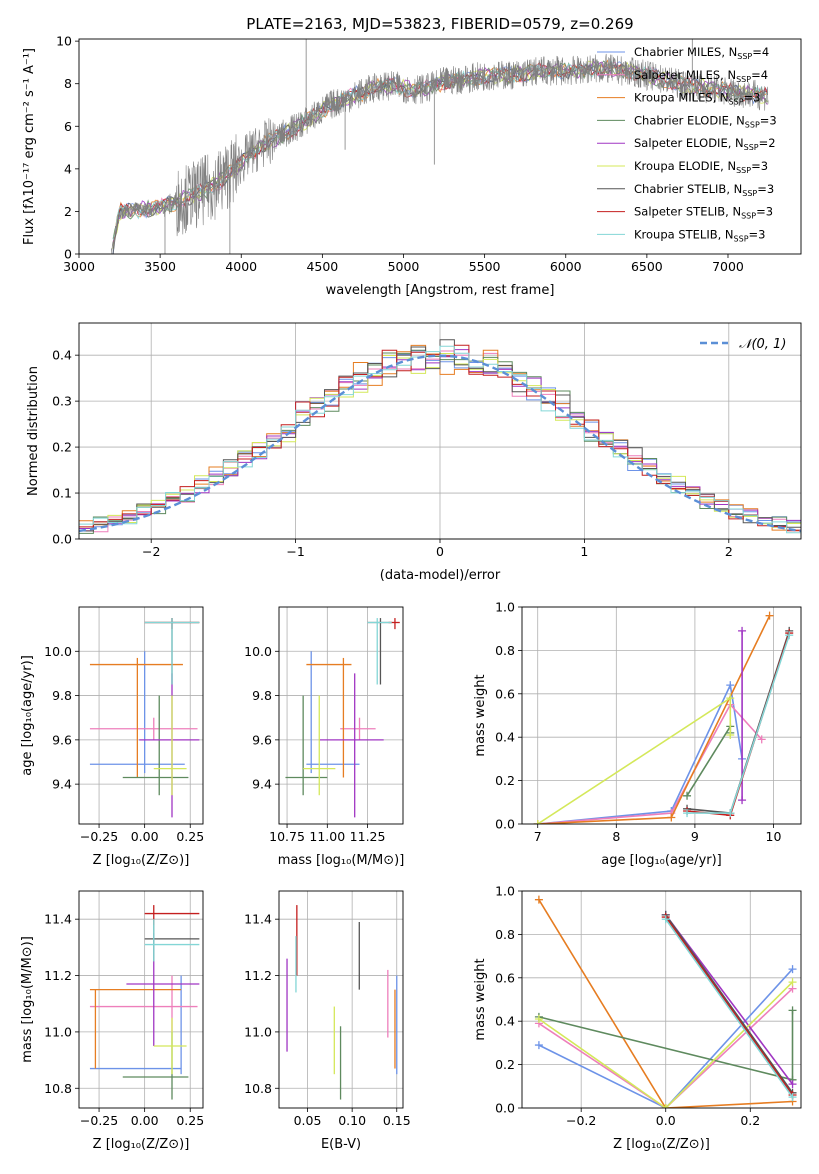 The image size is (819, 1174). I want to click on tick-label-x: 4500, so click(322, 266).